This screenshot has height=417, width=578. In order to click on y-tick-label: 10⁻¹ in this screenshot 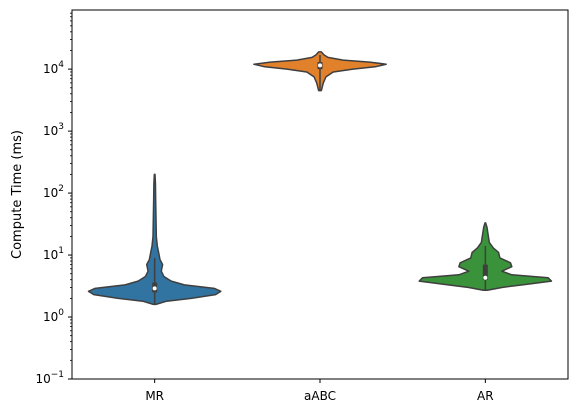, I will do `click(49, 378)`.